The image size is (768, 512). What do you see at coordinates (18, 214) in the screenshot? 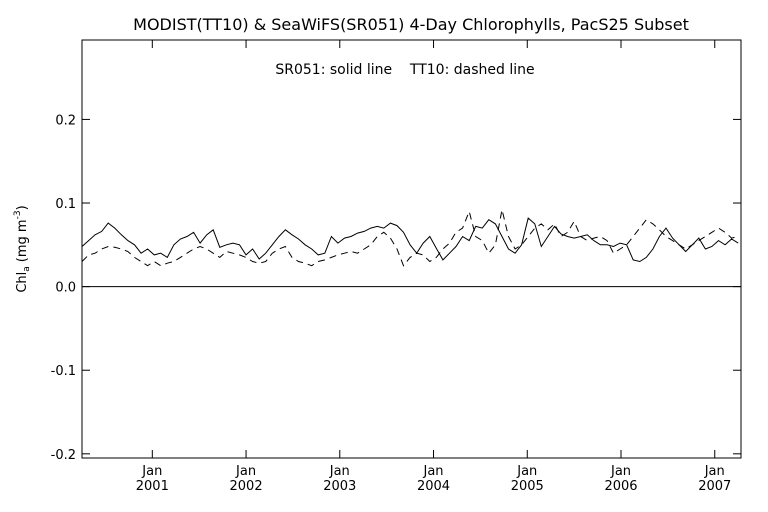
I see `y-label-sup: -3` at bounding box center [18, 214].